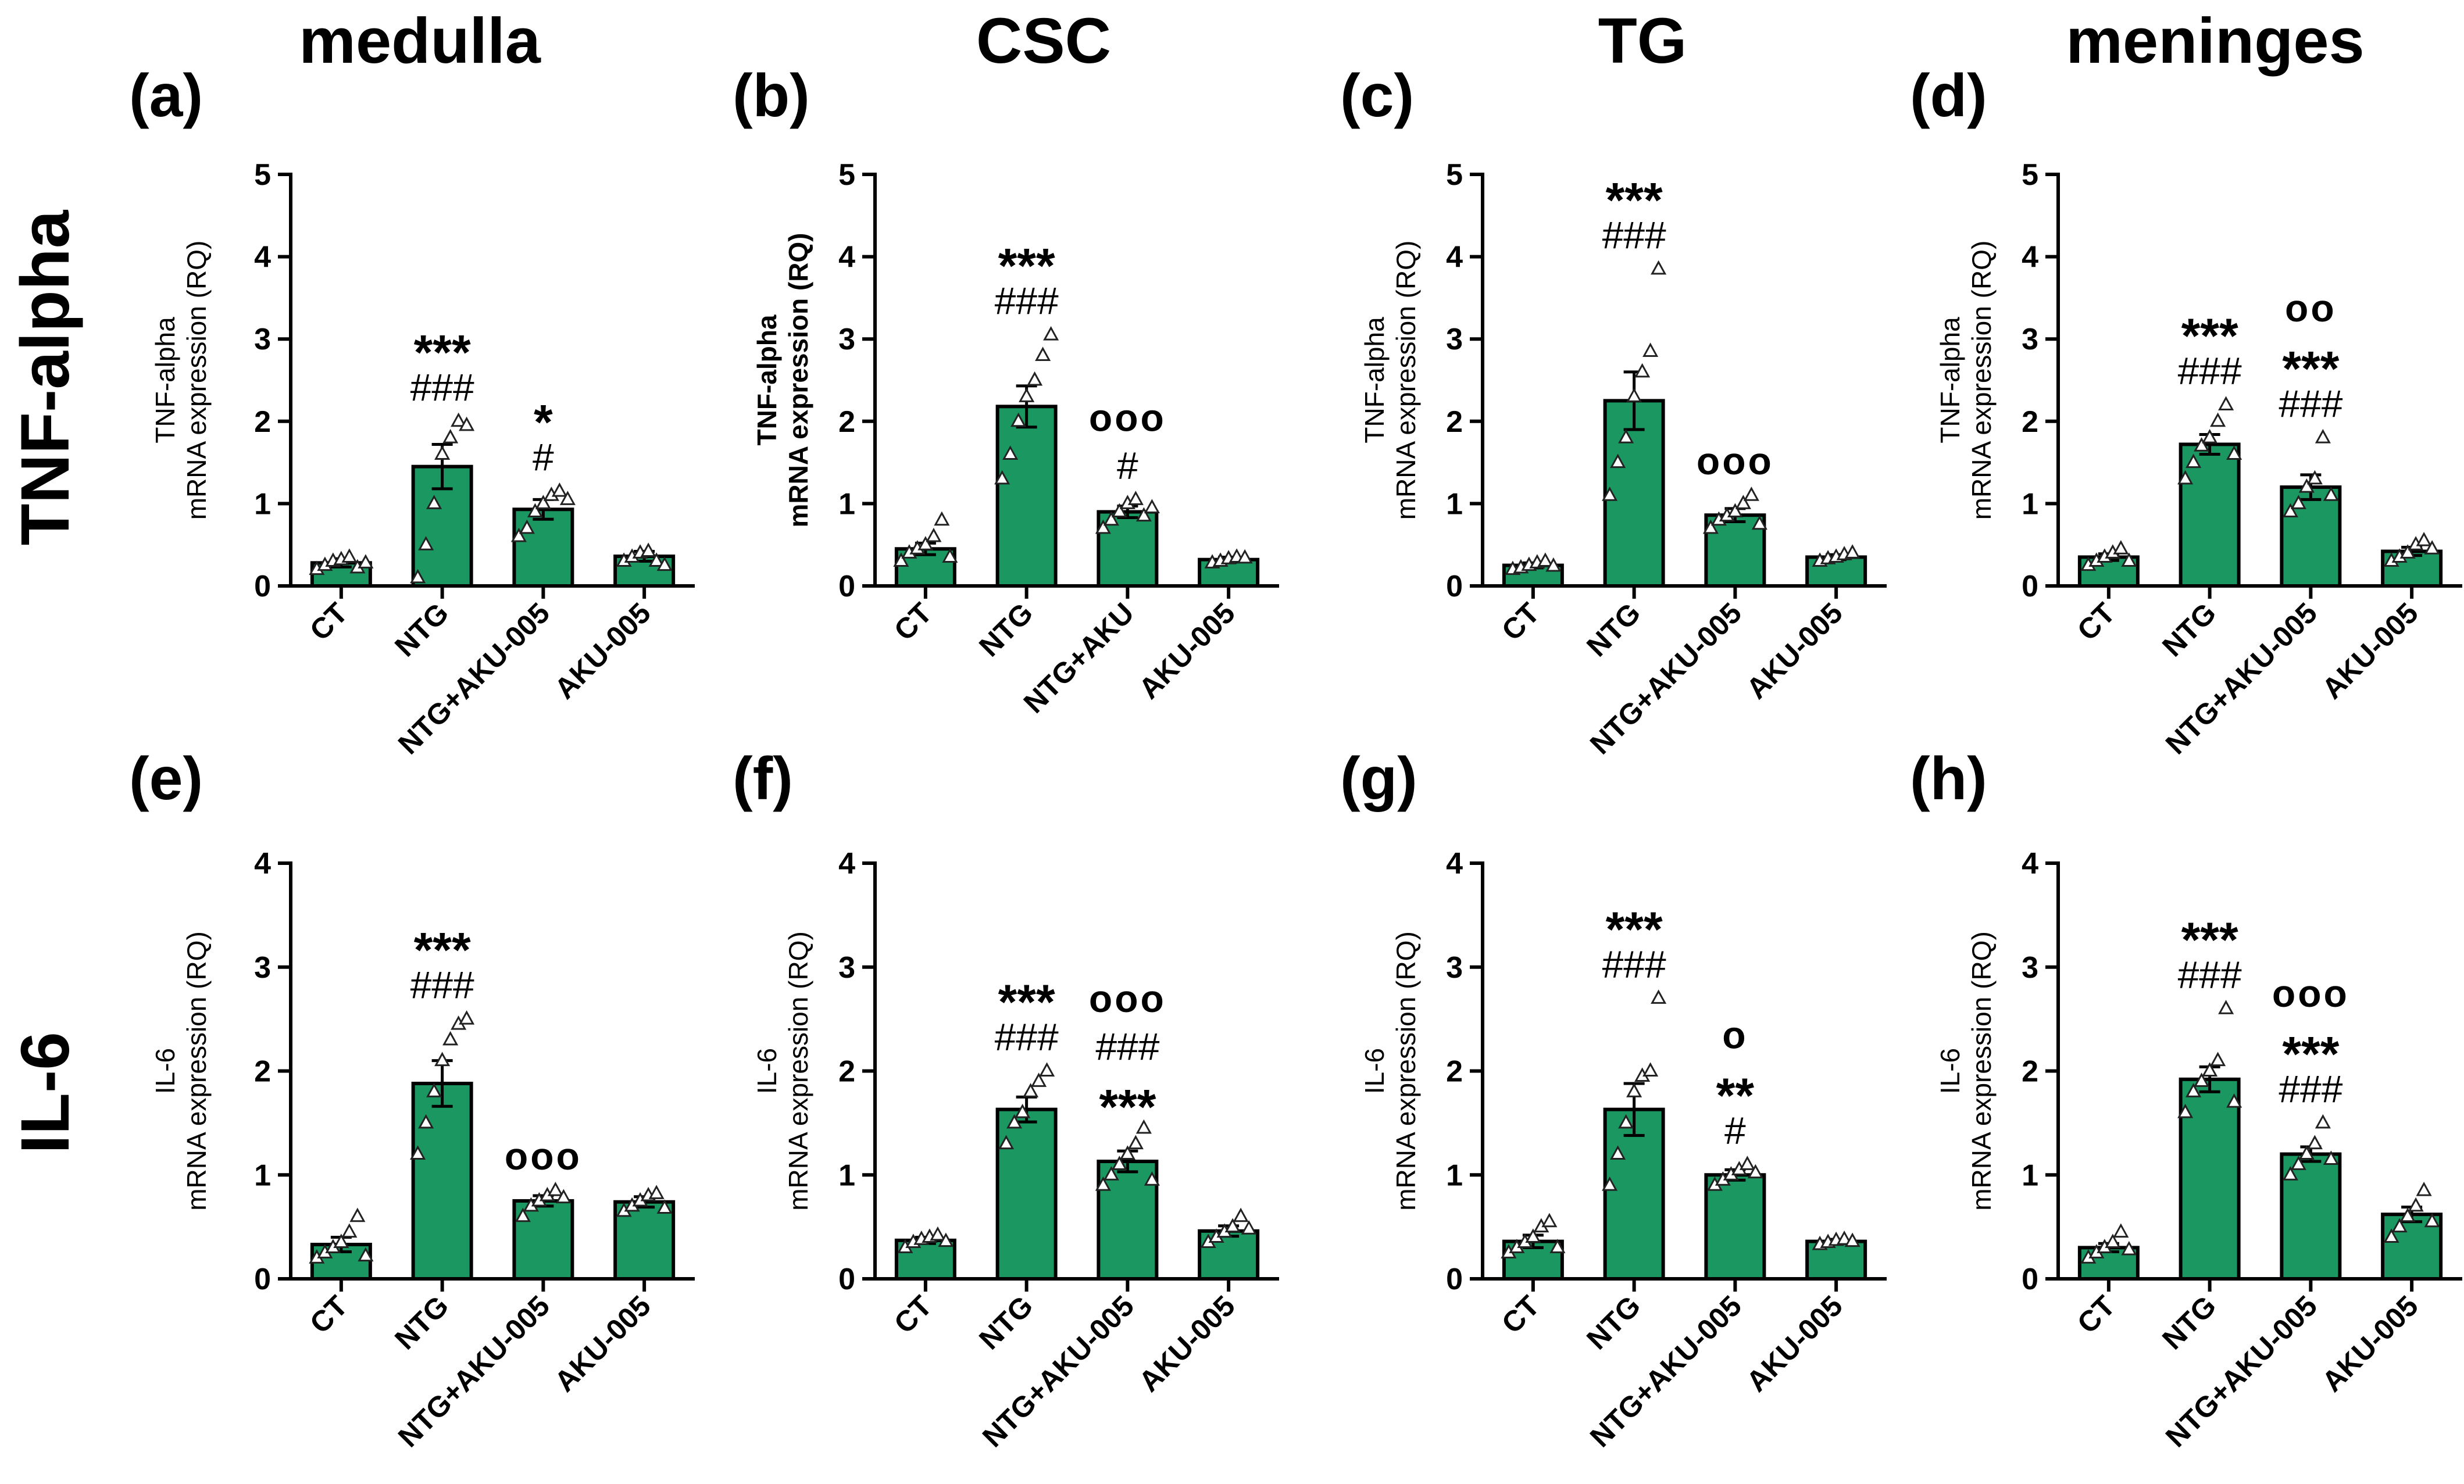 This screenshot has height=1484, width=2464. Describe the element at coordinates (262, 175) in the screenshot. I see `y-tick-label: 5` at that location.